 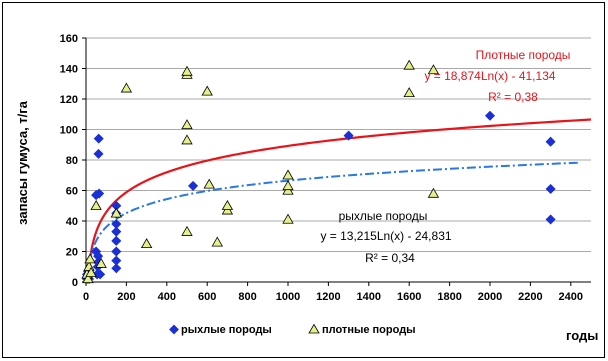 What do you see at coordinates (75, 283) in the screenshot?
I see `y-tick-label: 0` at bounding box center [75, 283].